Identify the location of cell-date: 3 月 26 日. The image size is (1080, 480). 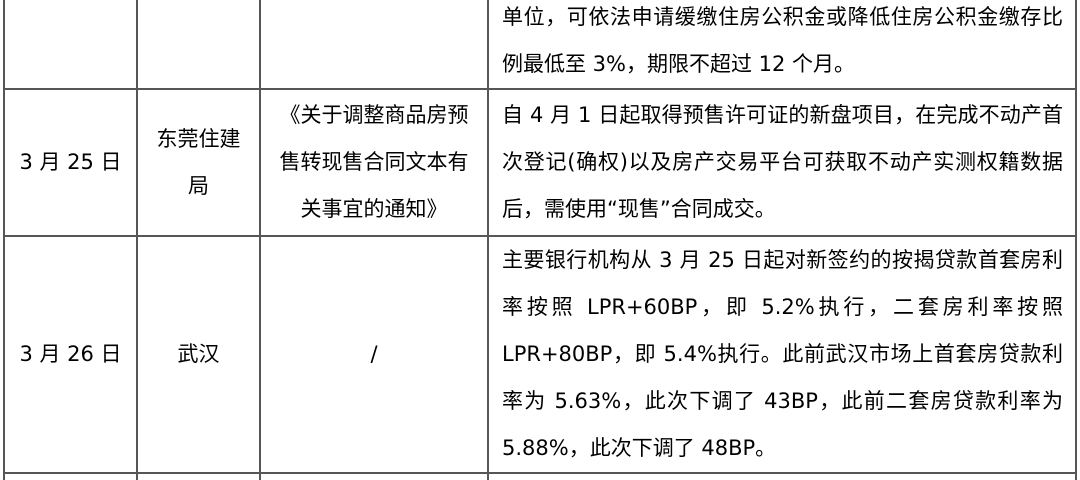
(70, 354).